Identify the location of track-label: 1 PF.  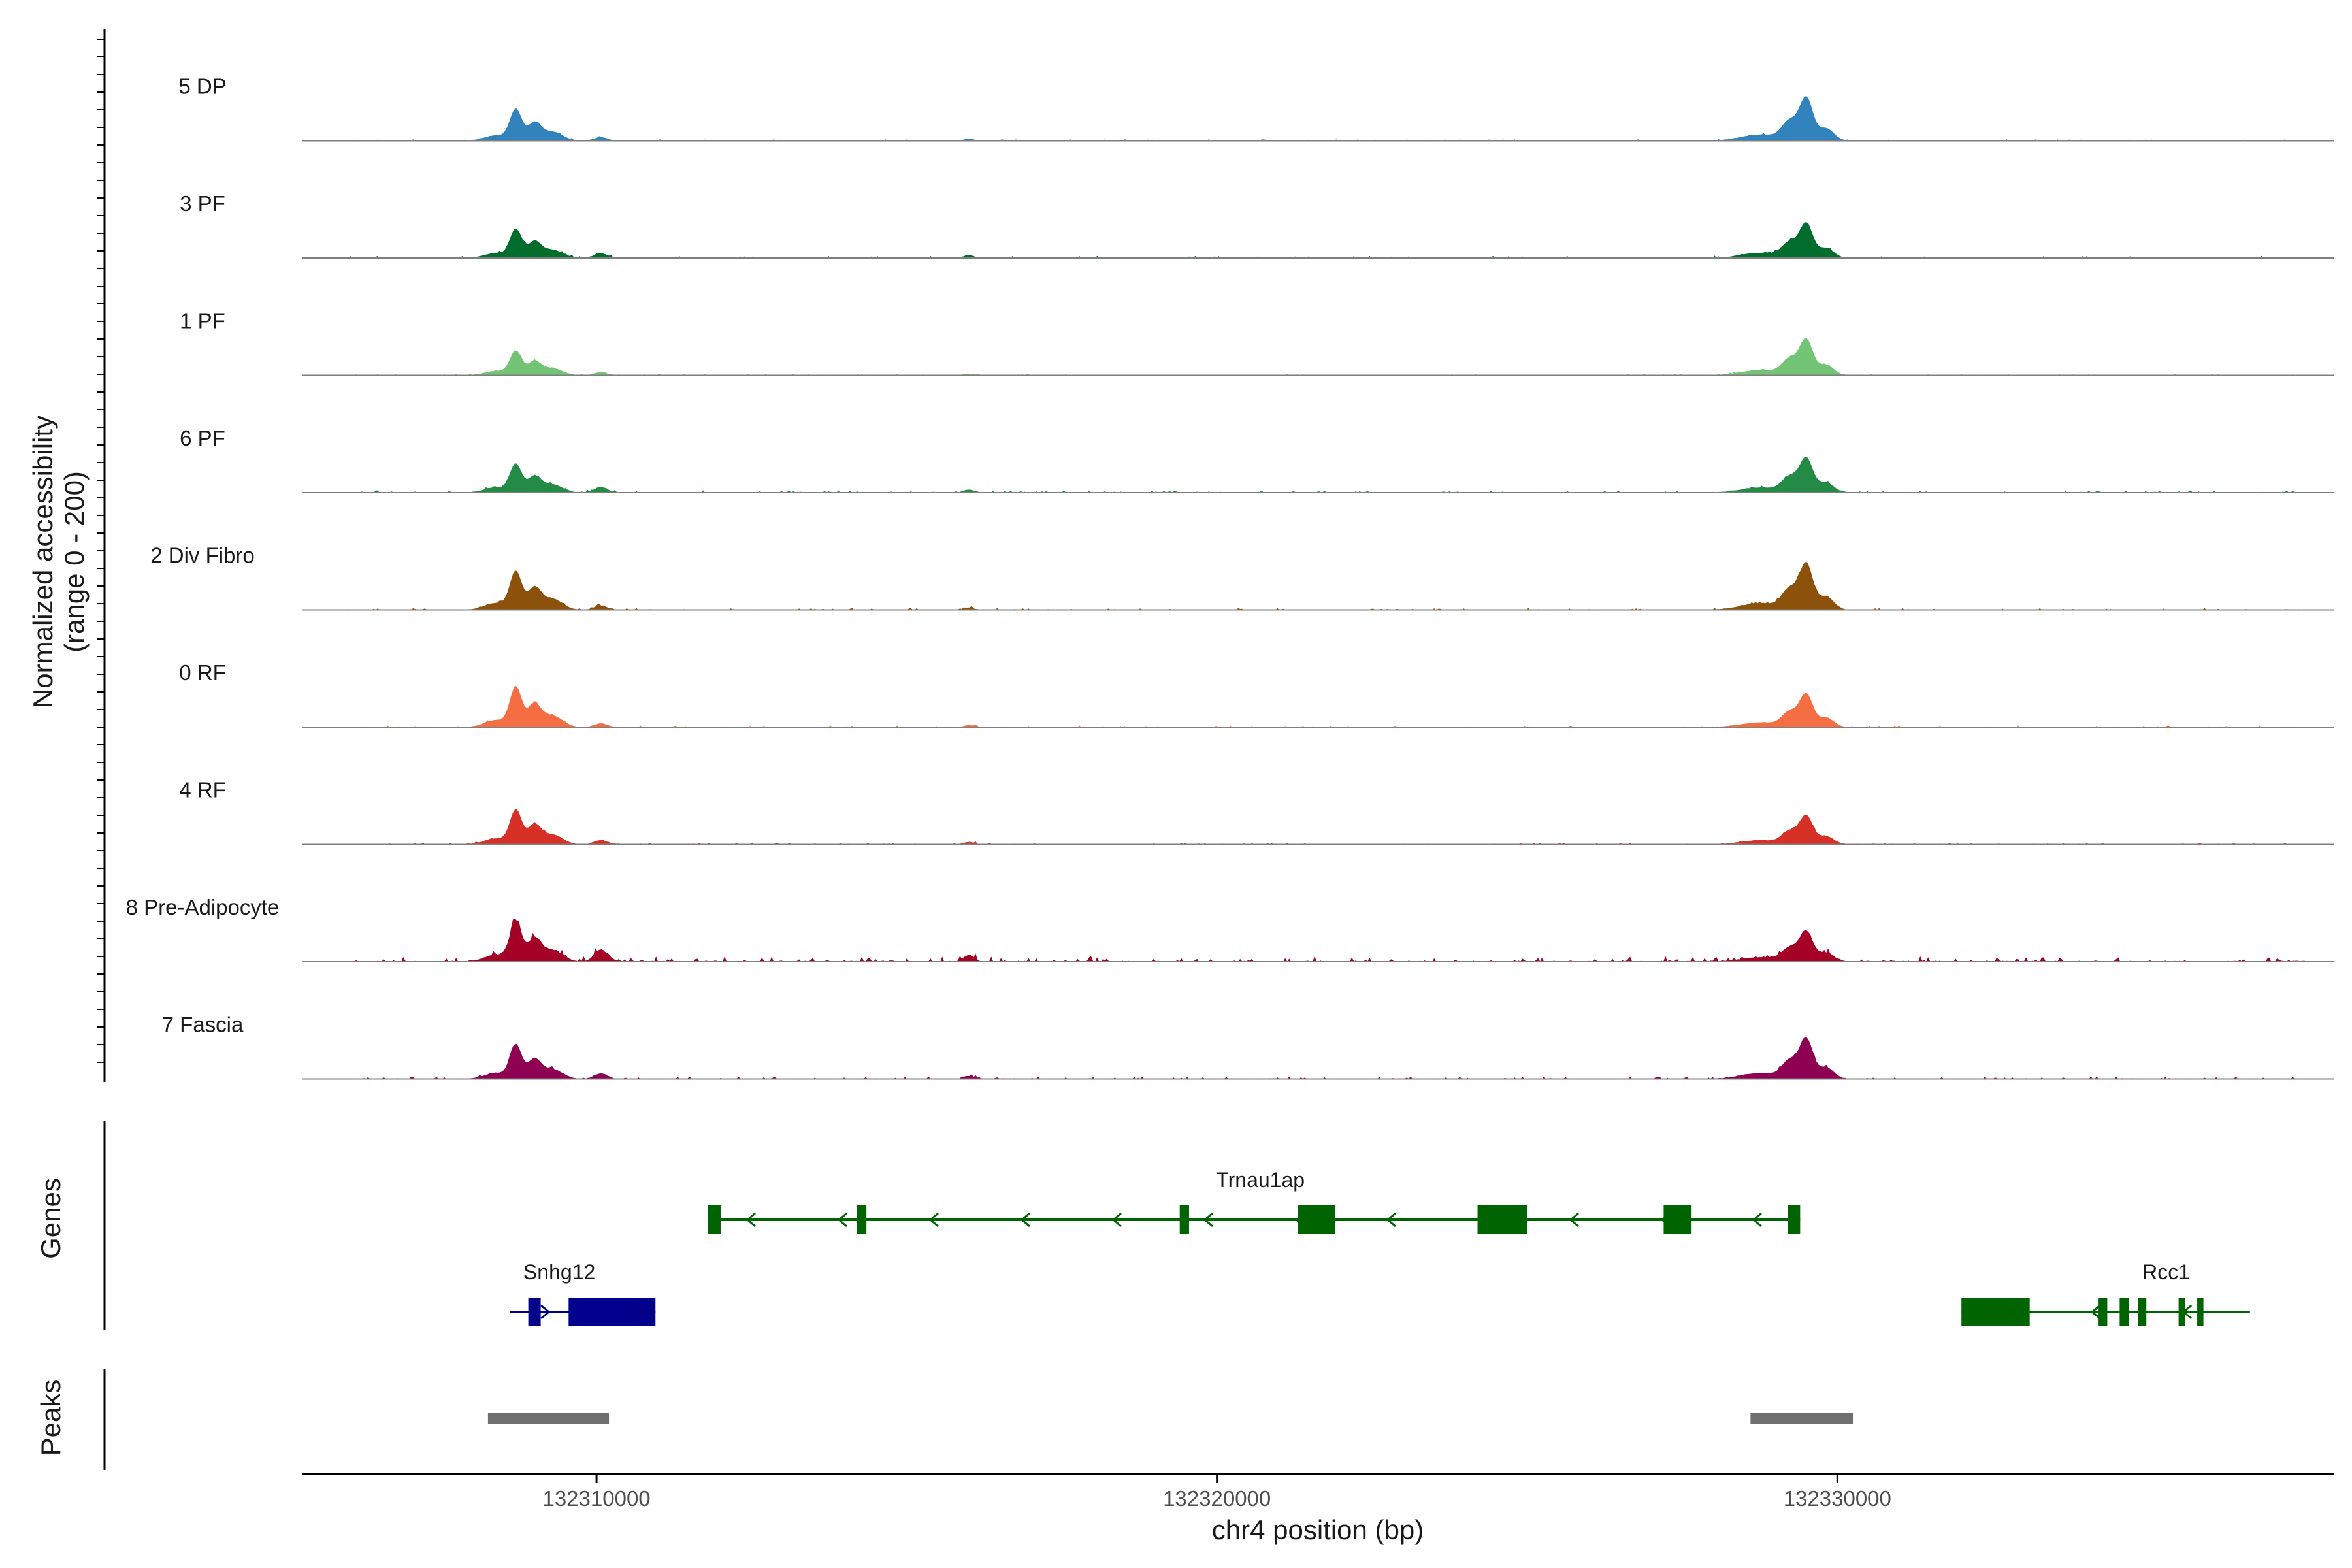
(202, 321).